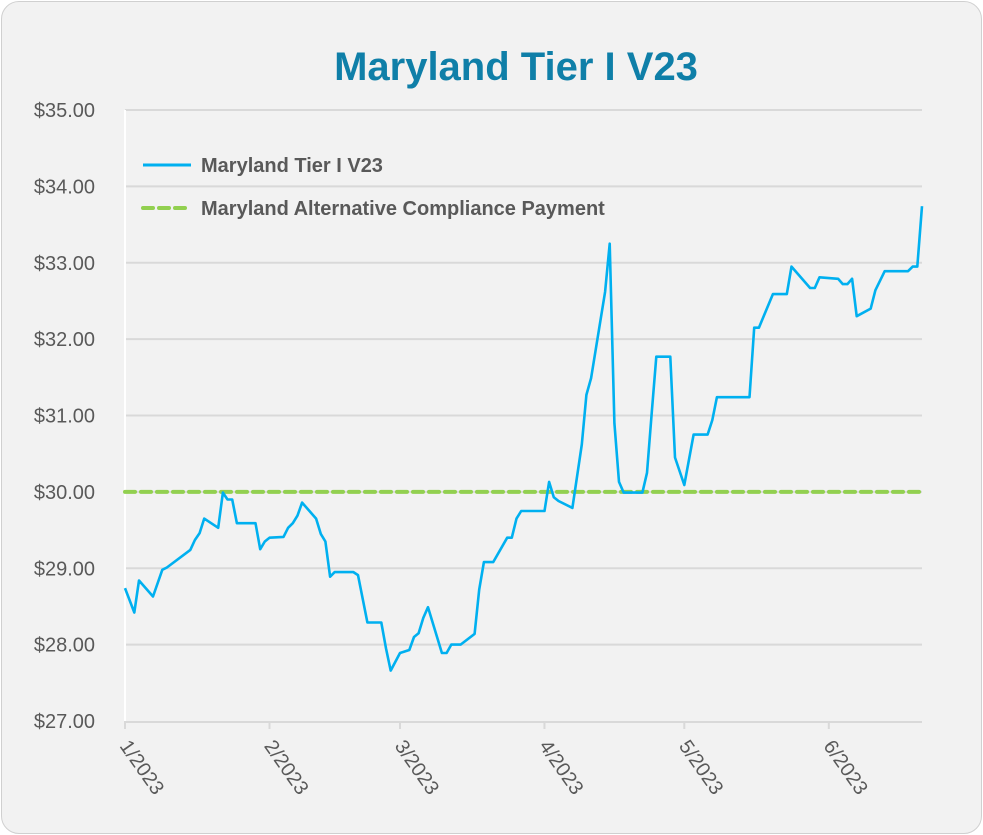 Image resolution: width=983 pixels, height=835 pixels. What do you see at coordinates (141, 767) in the screenshot?
I see `x-tick-label: 1/2023` at bounding box center [141, 767].